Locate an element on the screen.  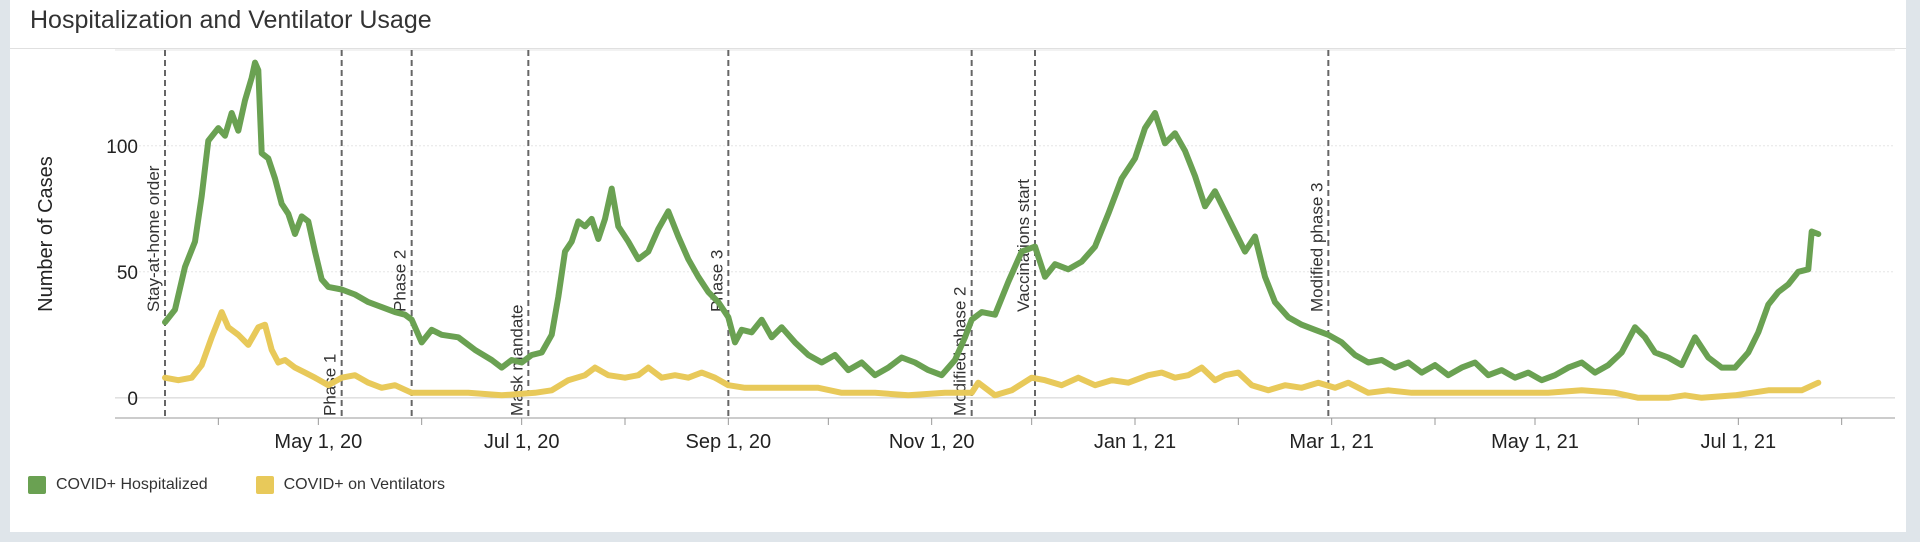
x-tick-label: Nov 1, 20 is located at coordinates (932, 442).